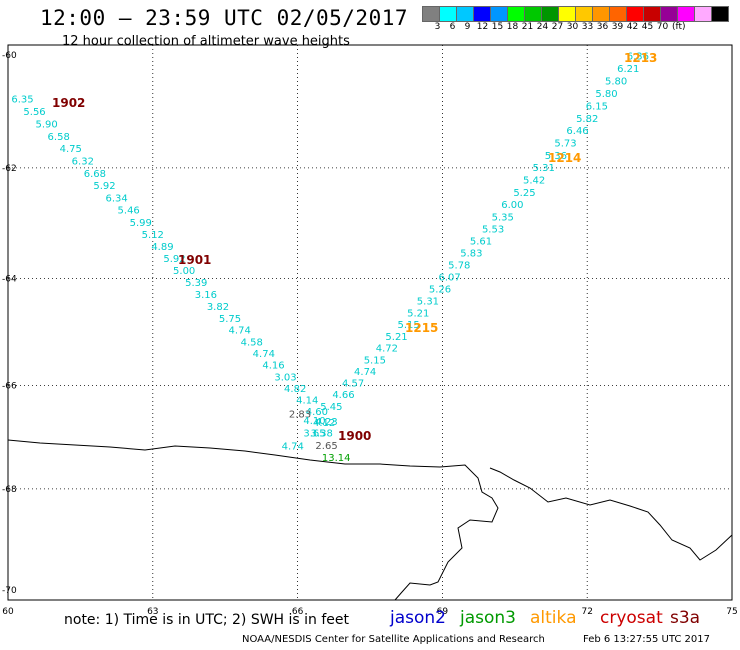  I want to click on satellite-legend-item: jason2, so click(418, 618).